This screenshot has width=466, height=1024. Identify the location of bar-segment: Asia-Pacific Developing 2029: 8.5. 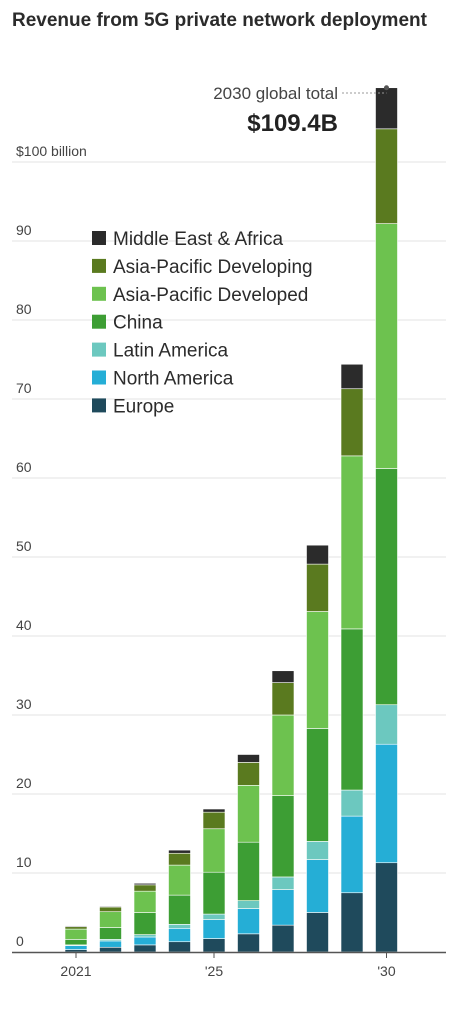
(352, 422).